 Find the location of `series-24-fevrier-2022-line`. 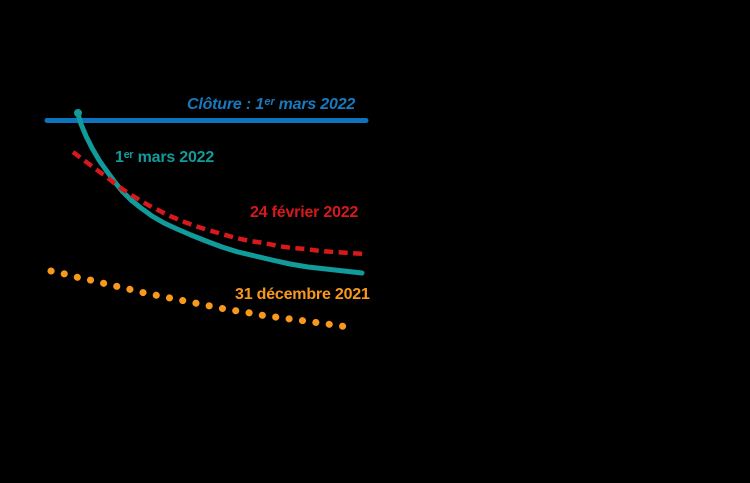

series-24-fevrier-2022-line is located at coordinates (218, 203).